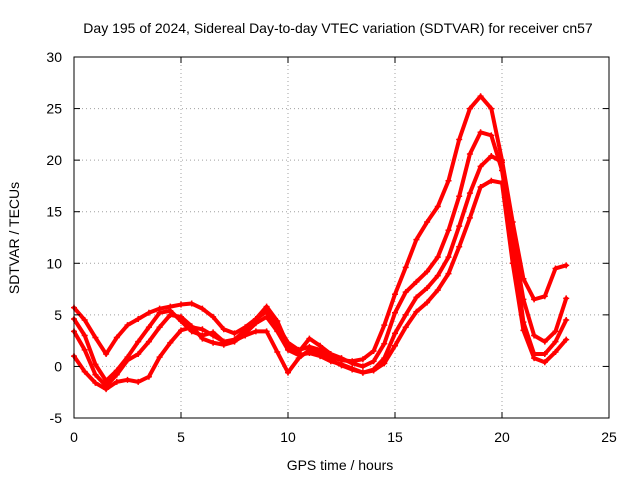 Image resolution: width=640 pixels, height=480 pixels. I want to click on x-tick-label: 10, so click(288, 437).